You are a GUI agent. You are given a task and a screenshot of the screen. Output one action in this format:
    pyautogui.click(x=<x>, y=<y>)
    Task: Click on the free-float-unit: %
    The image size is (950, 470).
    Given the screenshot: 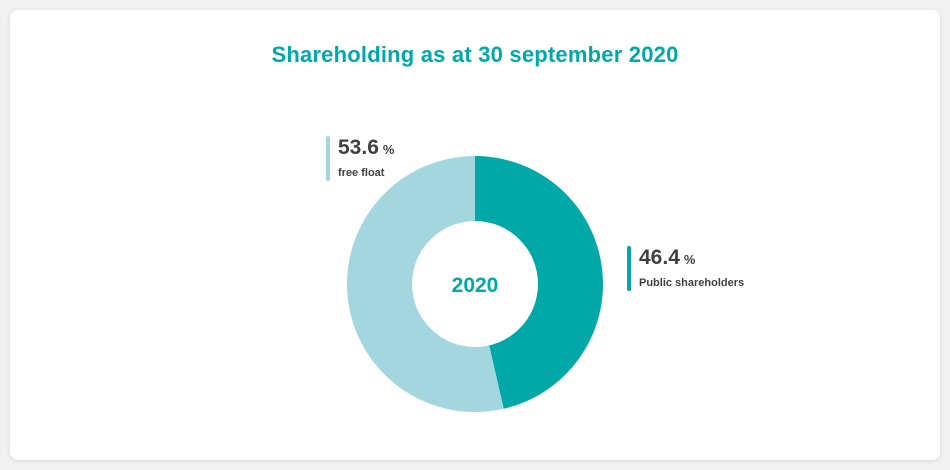 What is the action you would take?
    pyautogui.click(x=388, y=149)
    